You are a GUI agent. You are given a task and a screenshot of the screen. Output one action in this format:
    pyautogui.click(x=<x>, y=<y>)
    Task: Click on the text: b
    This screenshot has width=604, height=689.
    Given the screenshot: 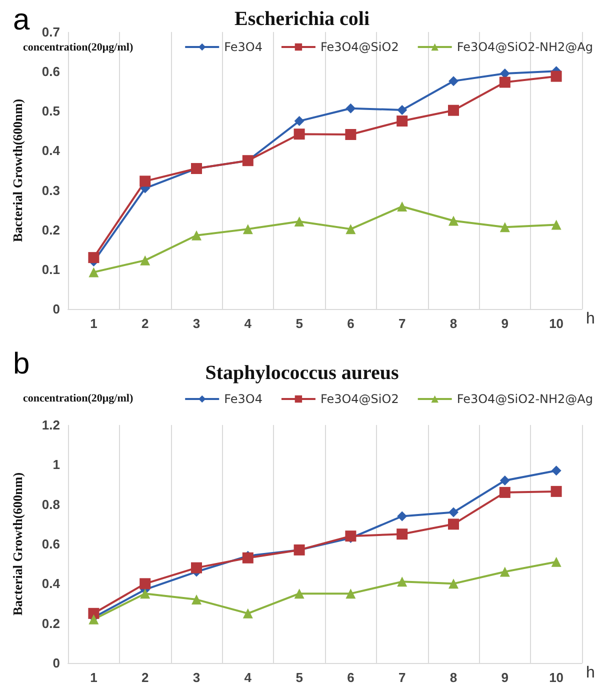 What is the action you would take?
    pyautogui.click(x=21, y=364)
    